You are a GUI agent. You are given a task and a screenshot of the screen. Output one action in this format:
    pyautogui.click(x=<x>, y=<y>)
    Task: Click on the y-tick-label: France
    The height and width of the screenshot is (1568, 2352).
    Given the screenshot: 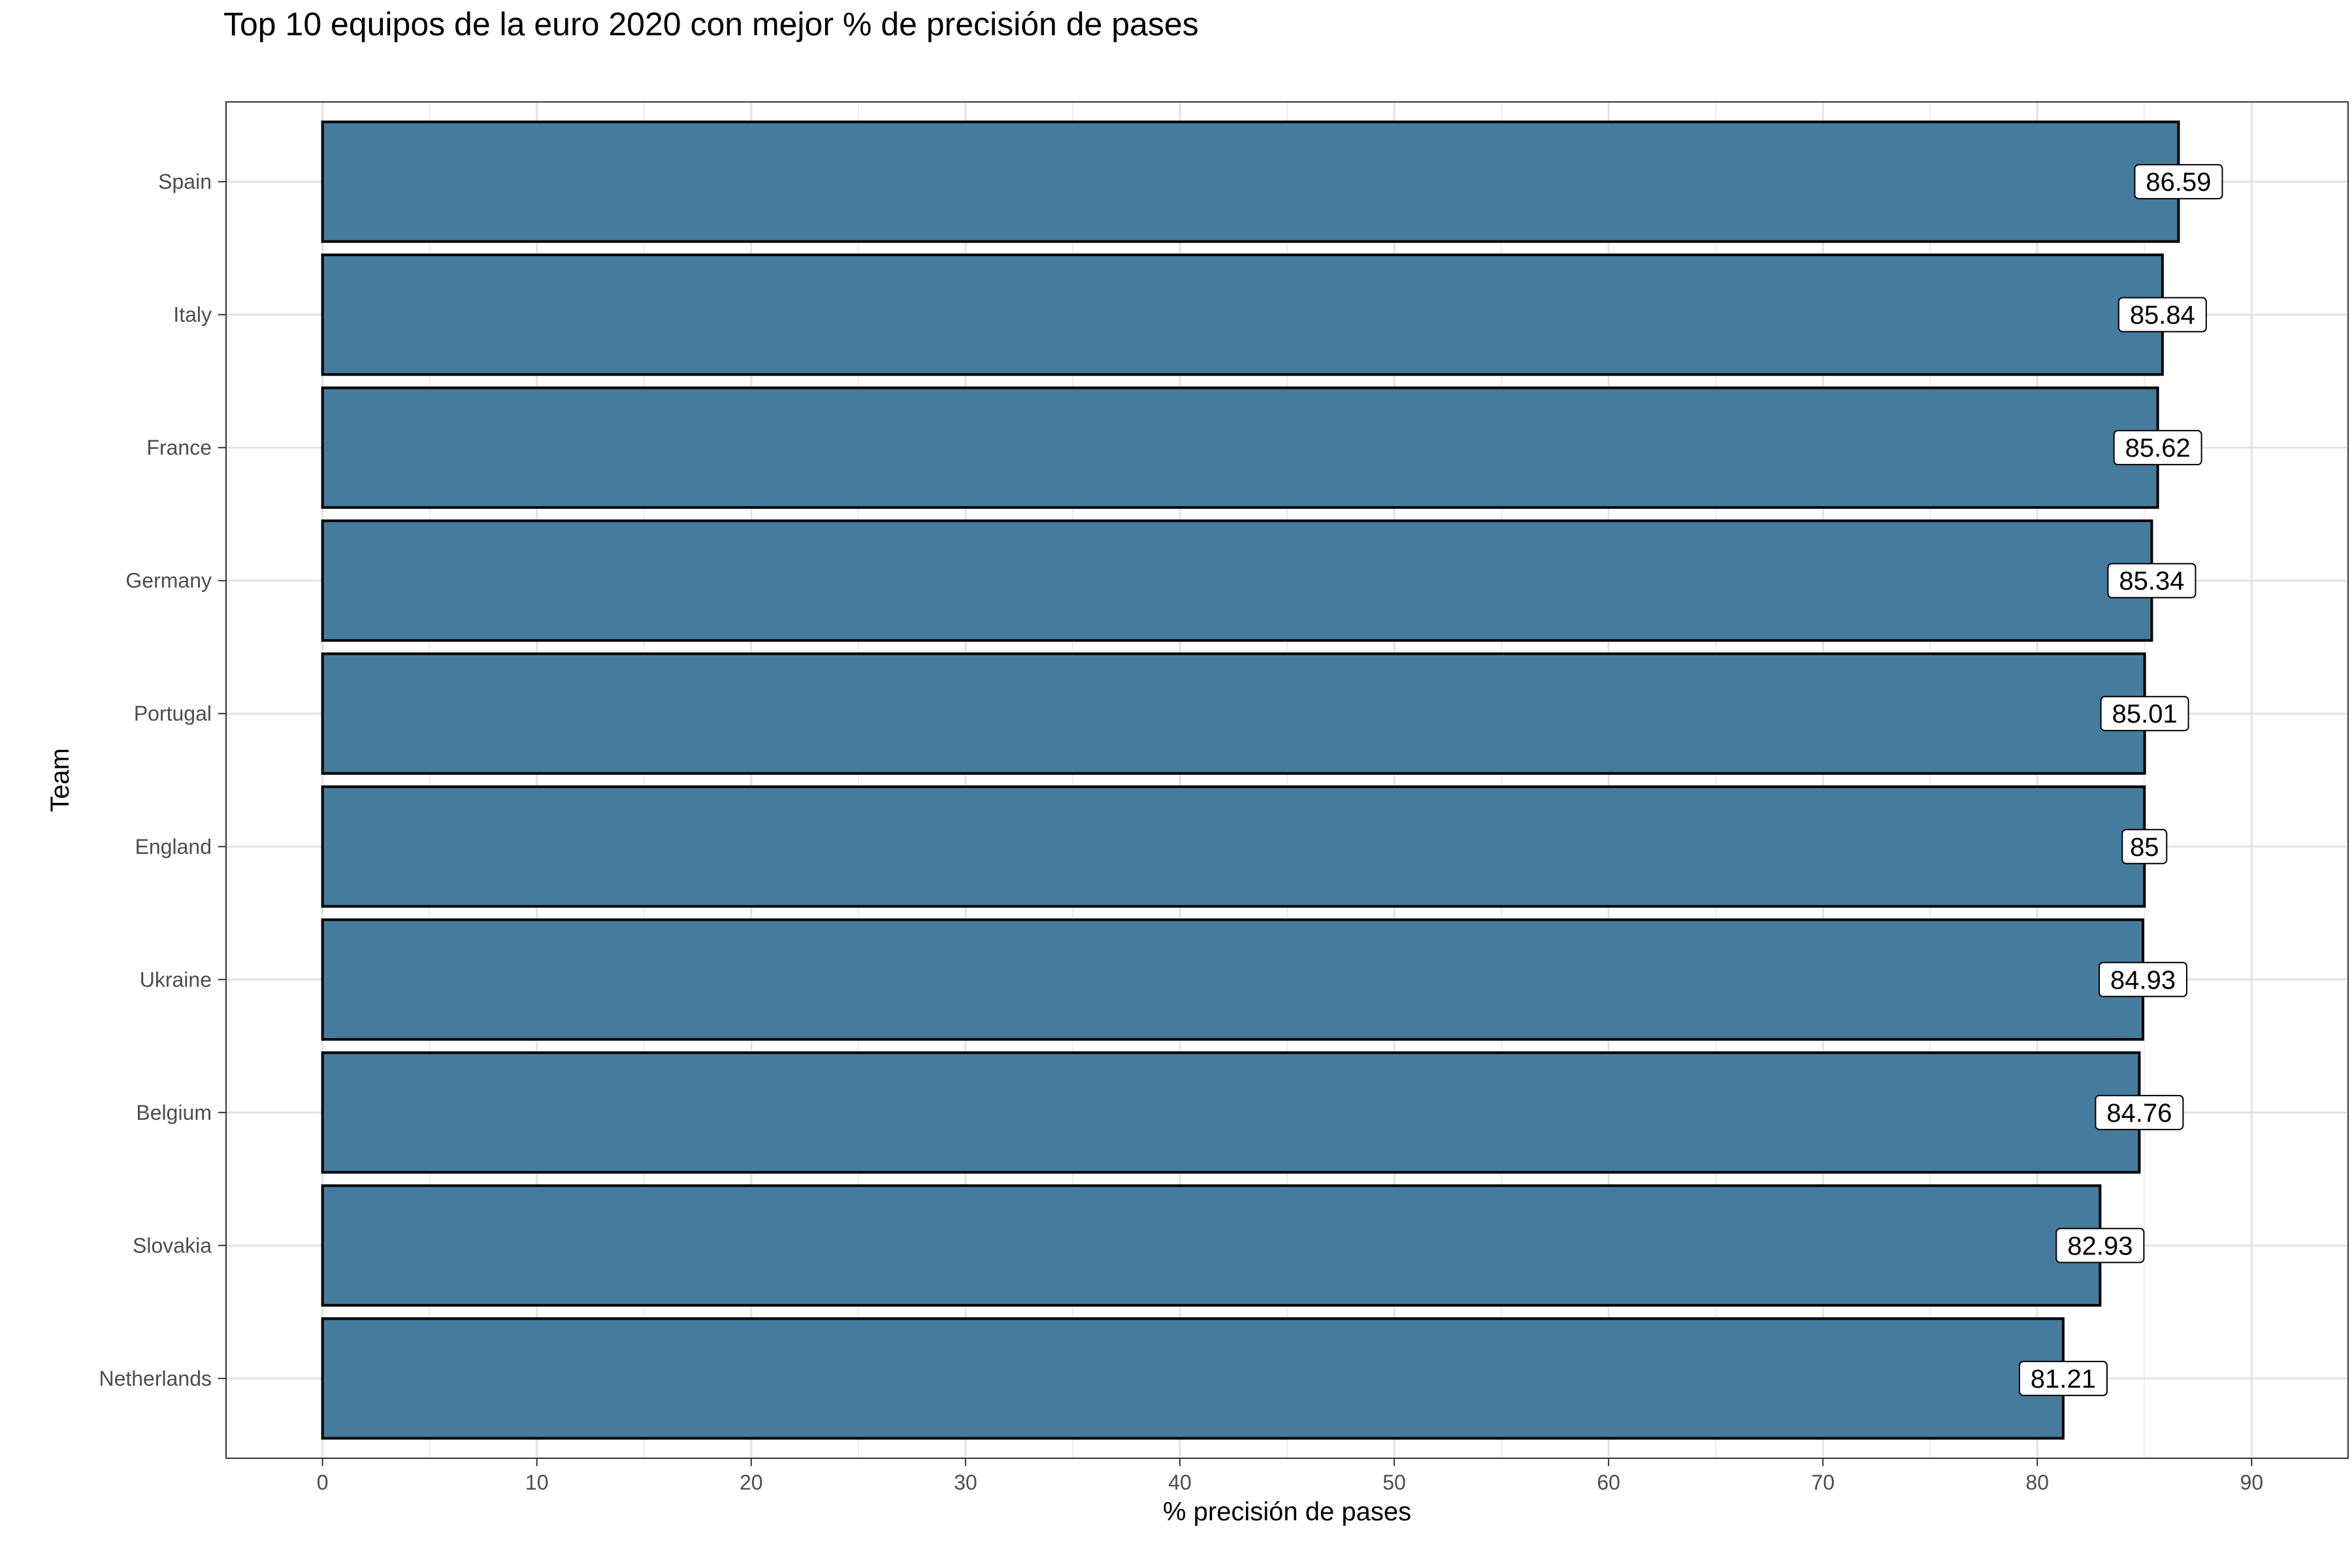 What is the action you would take?
    pyautogui.click(x=179, y=447)
    